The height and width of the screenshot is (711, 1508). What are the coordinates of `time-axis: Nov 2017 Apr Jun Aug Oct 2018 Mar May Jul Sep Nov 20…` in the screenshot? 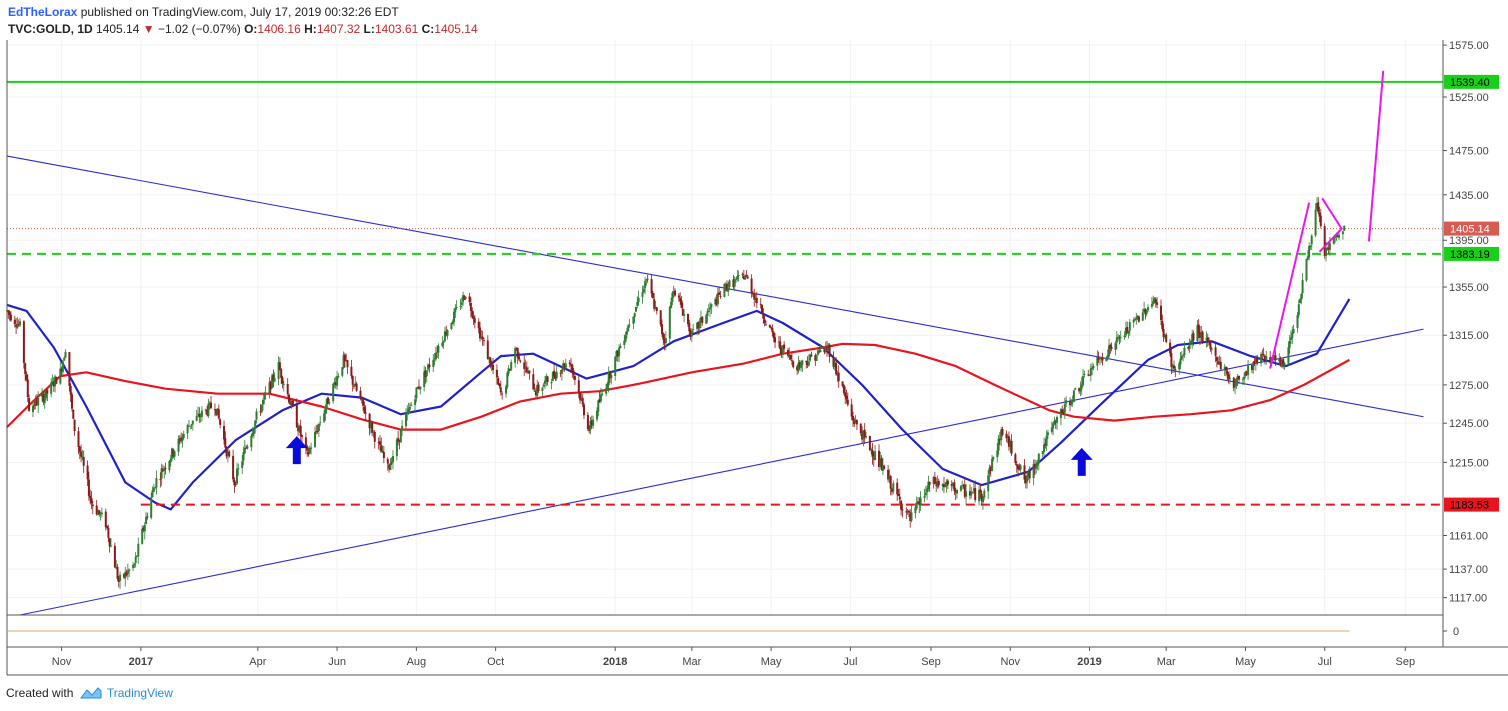 It's located at (733, 657).